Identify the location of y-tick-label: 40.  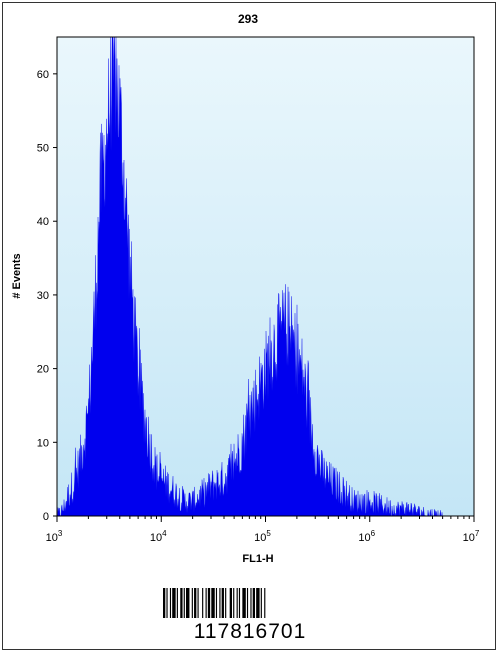
(43, 222).